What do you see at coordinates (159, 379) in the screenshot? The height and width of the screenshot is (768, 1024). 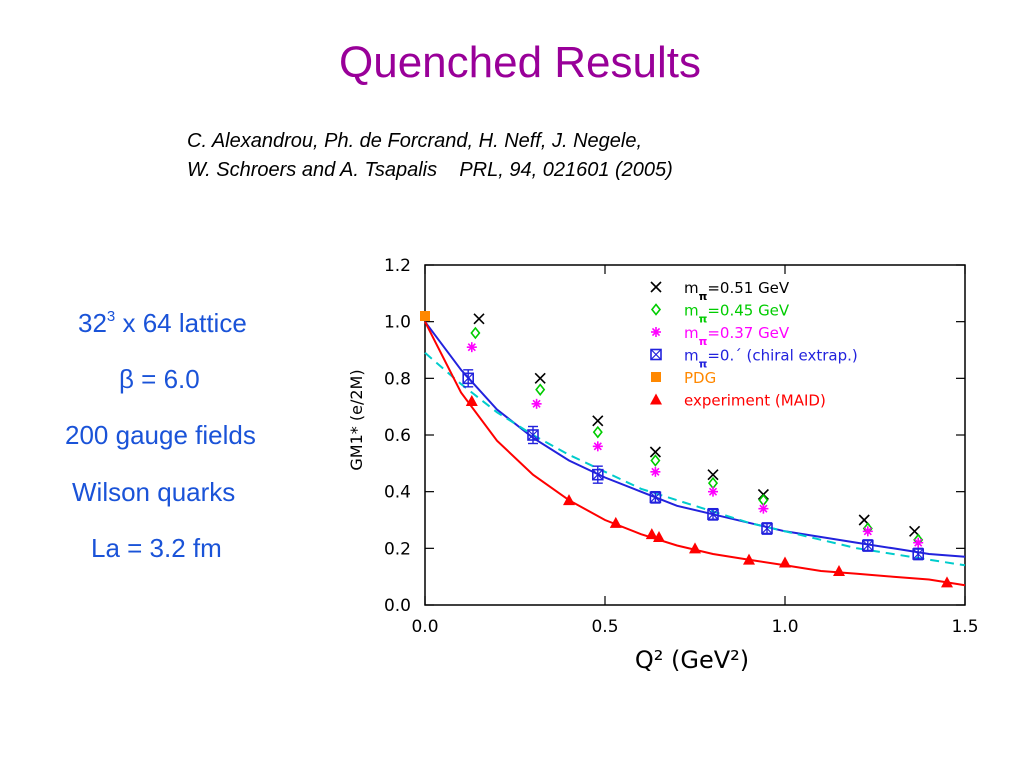 I see `beta-value: β = 6.0` at bounding box center [159, 379].